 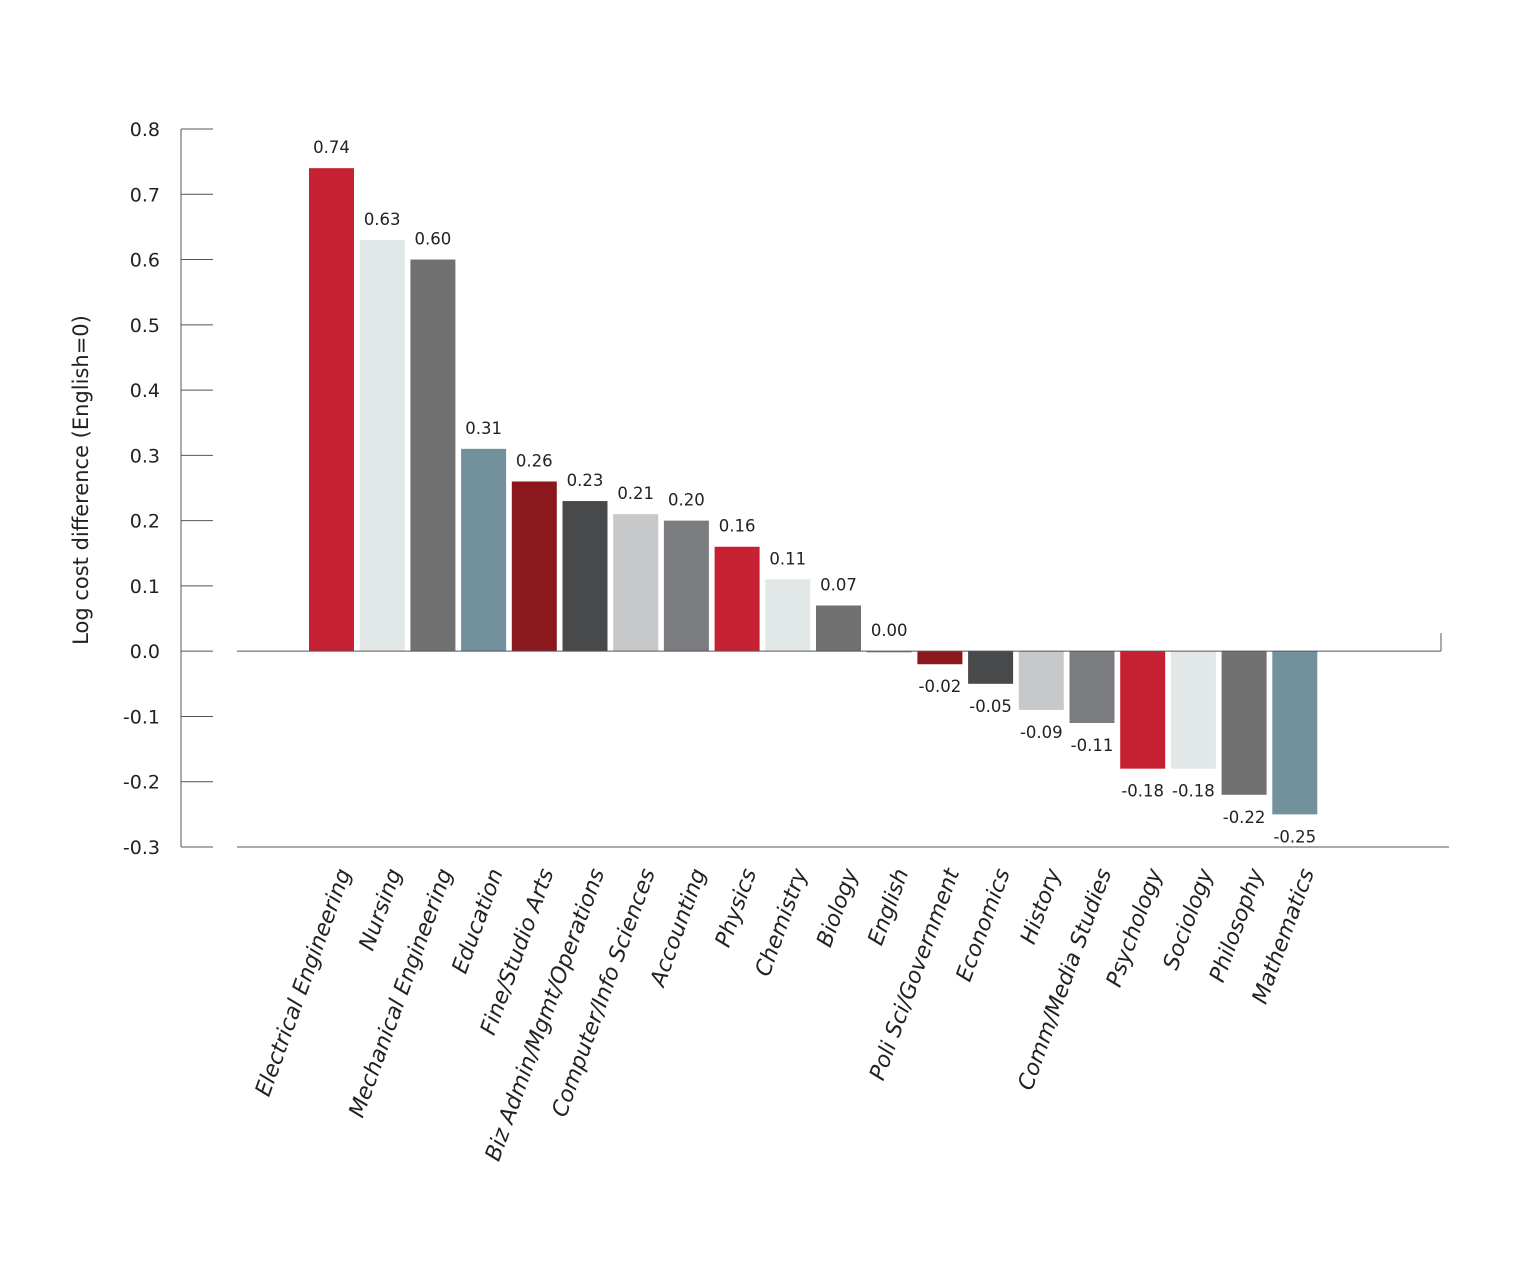 What do you see at coordinates (478, 921) in the screenshot?
I see `x-category-label: Education` at bounding box center [478, 921].